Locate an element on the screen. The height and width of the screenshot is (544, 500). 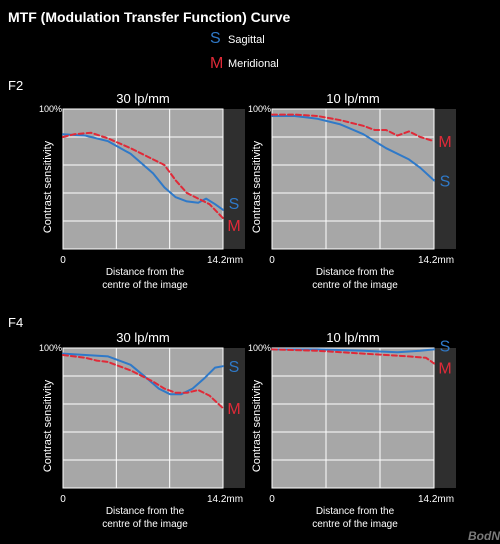
group-label-f4: F4 is located at coordinates (15, 322).